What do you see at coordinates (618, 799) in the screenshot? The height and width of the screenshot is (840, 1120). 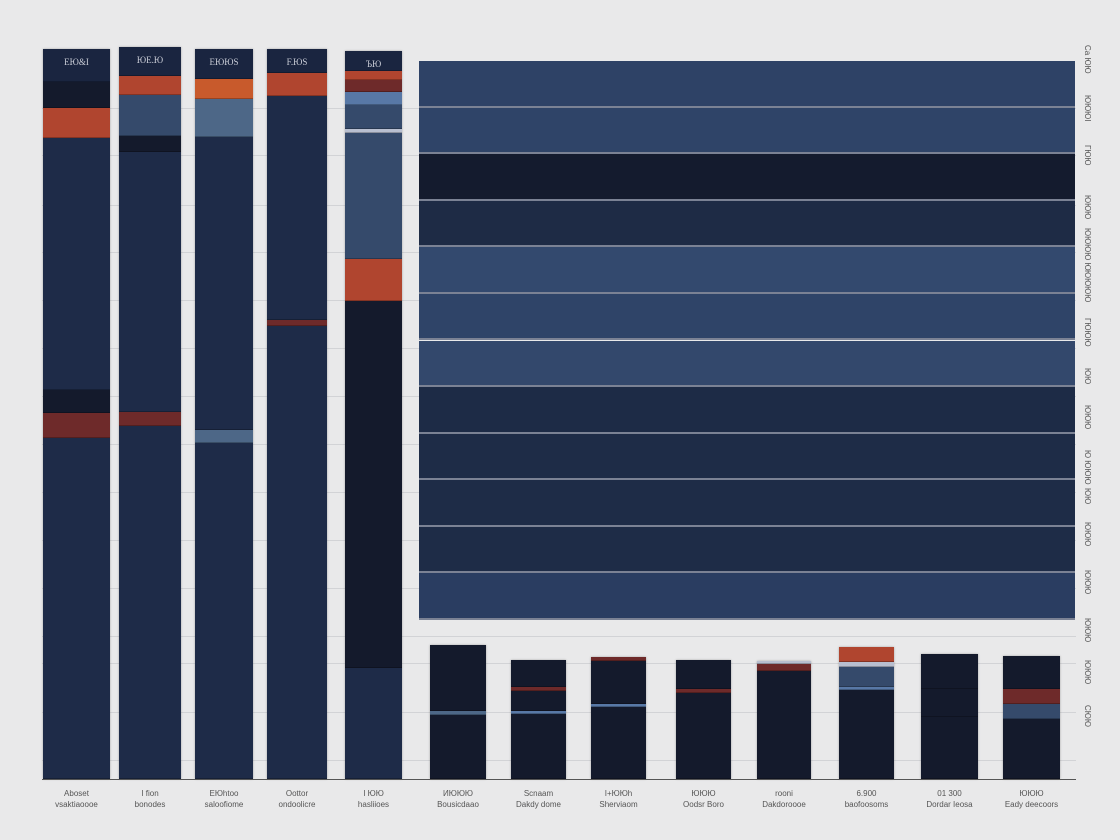 I see `x-tick-label: I+ЮЮh Sherviaom` at bounding box center [618, 799].